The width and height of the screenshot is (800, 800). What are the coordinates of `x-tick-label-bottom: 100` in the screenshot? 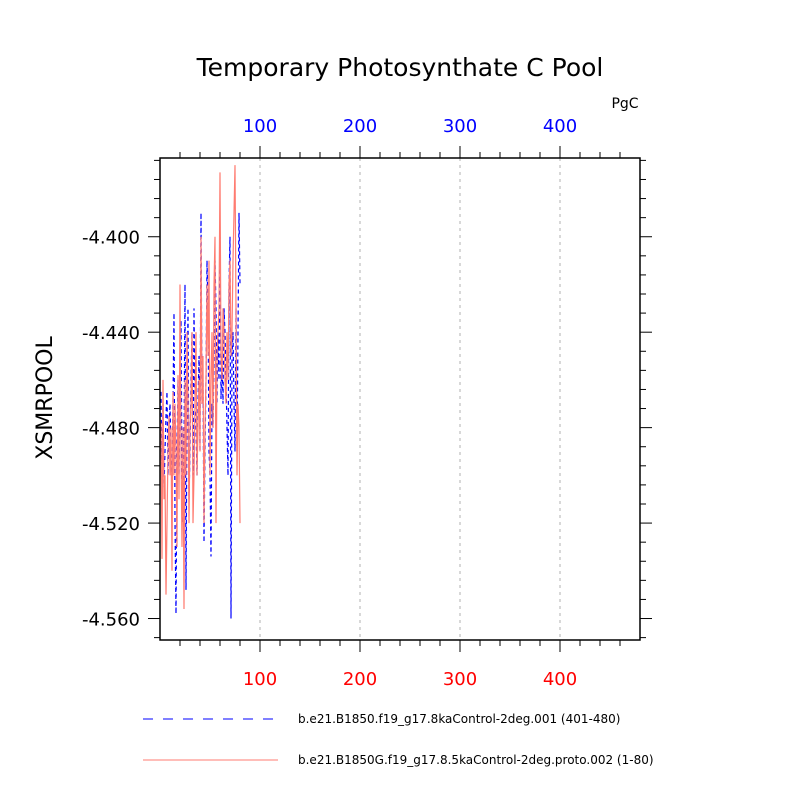 It's located at (260, 679).